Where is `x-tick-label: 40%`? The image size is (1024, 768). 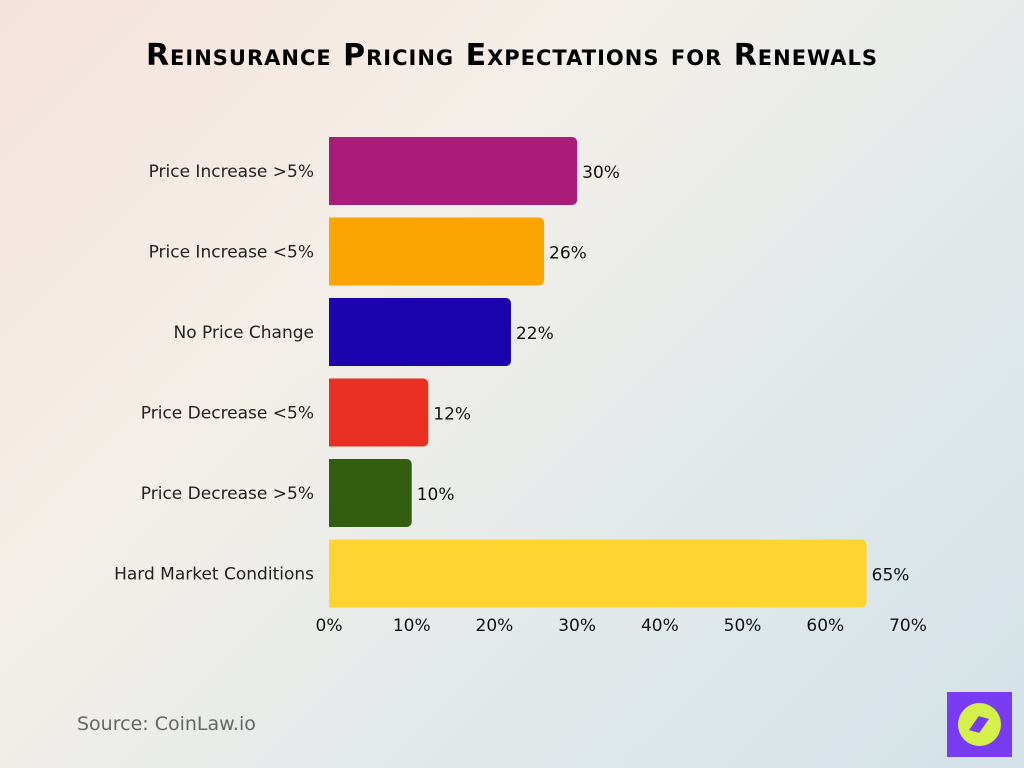
x-tick-label: 40% is located at coordinates (660, 626).